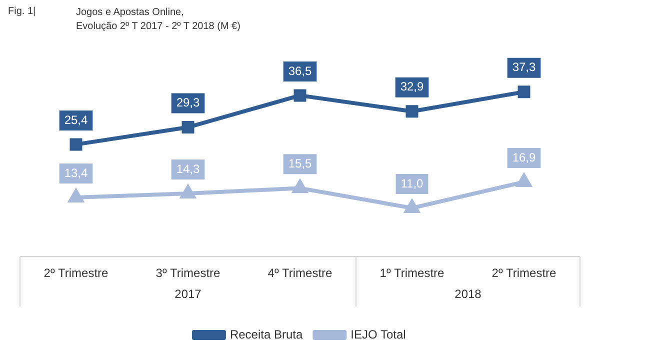  Describe the element at coordinates (300, 273) in the screenshot. I see `x-tick-label: 4º Trimestre` at that location.